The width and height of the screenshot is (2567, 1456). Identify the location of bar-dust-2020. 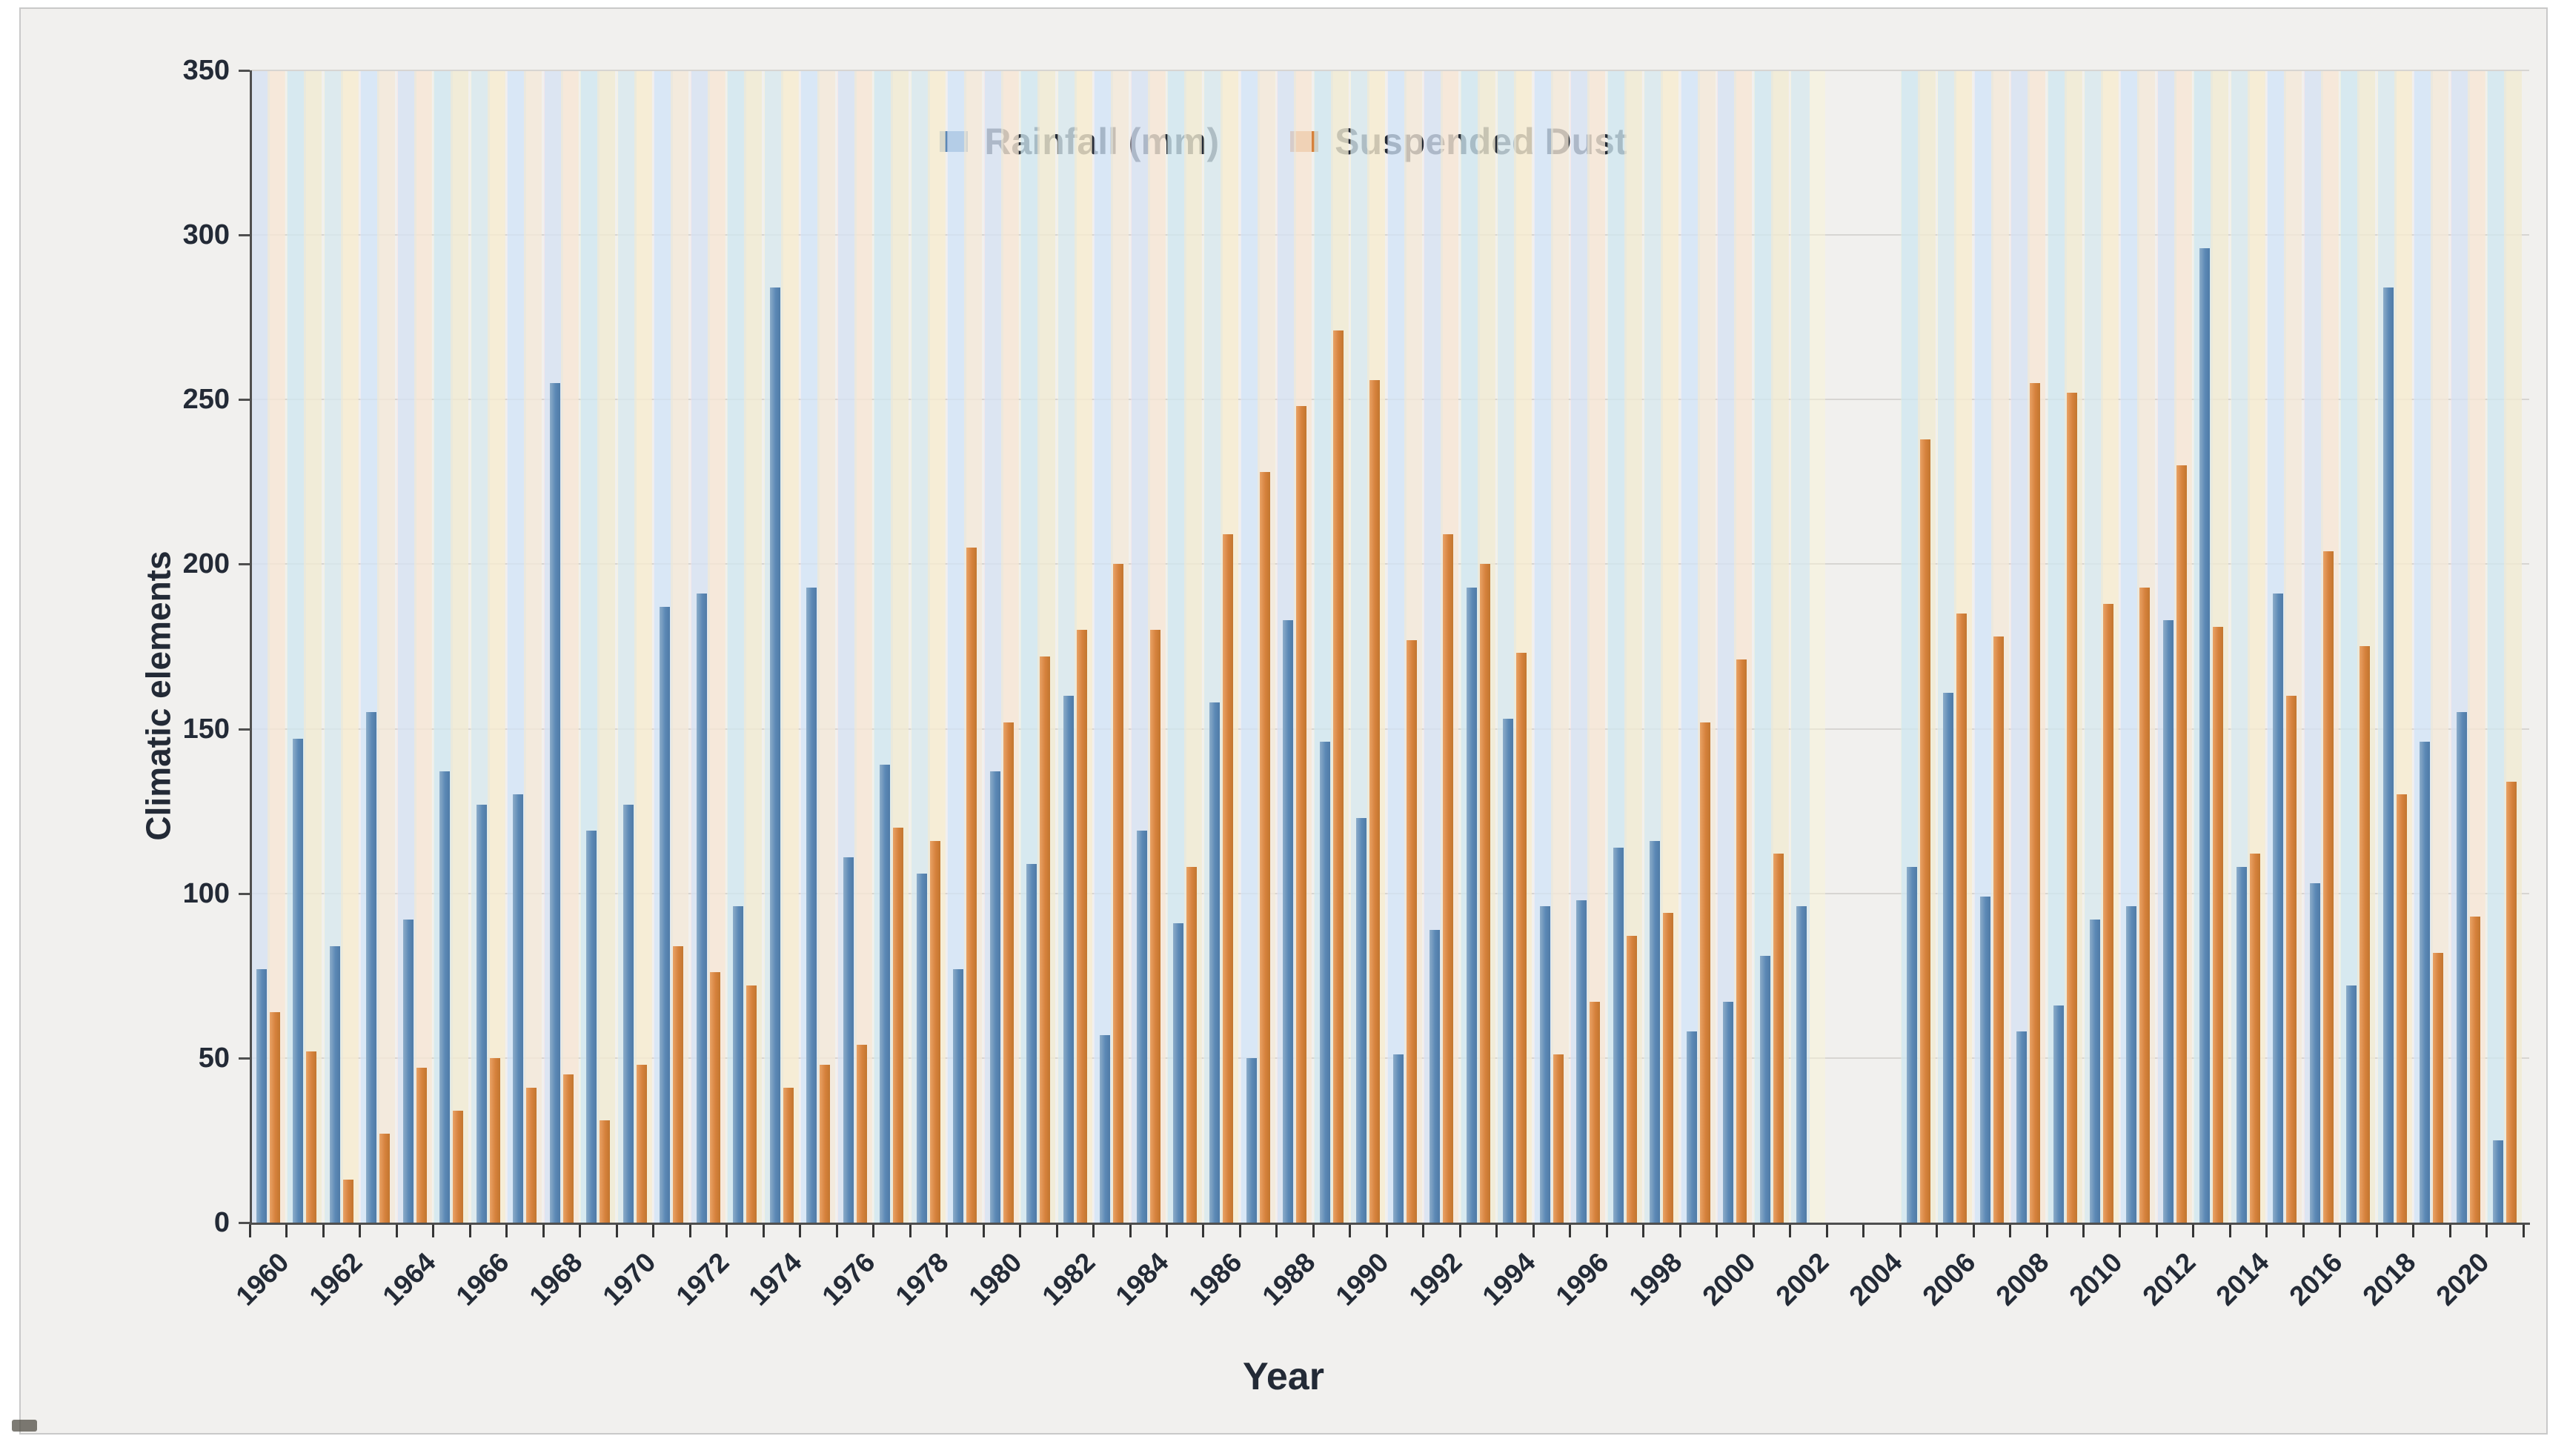
(2475, 1070).